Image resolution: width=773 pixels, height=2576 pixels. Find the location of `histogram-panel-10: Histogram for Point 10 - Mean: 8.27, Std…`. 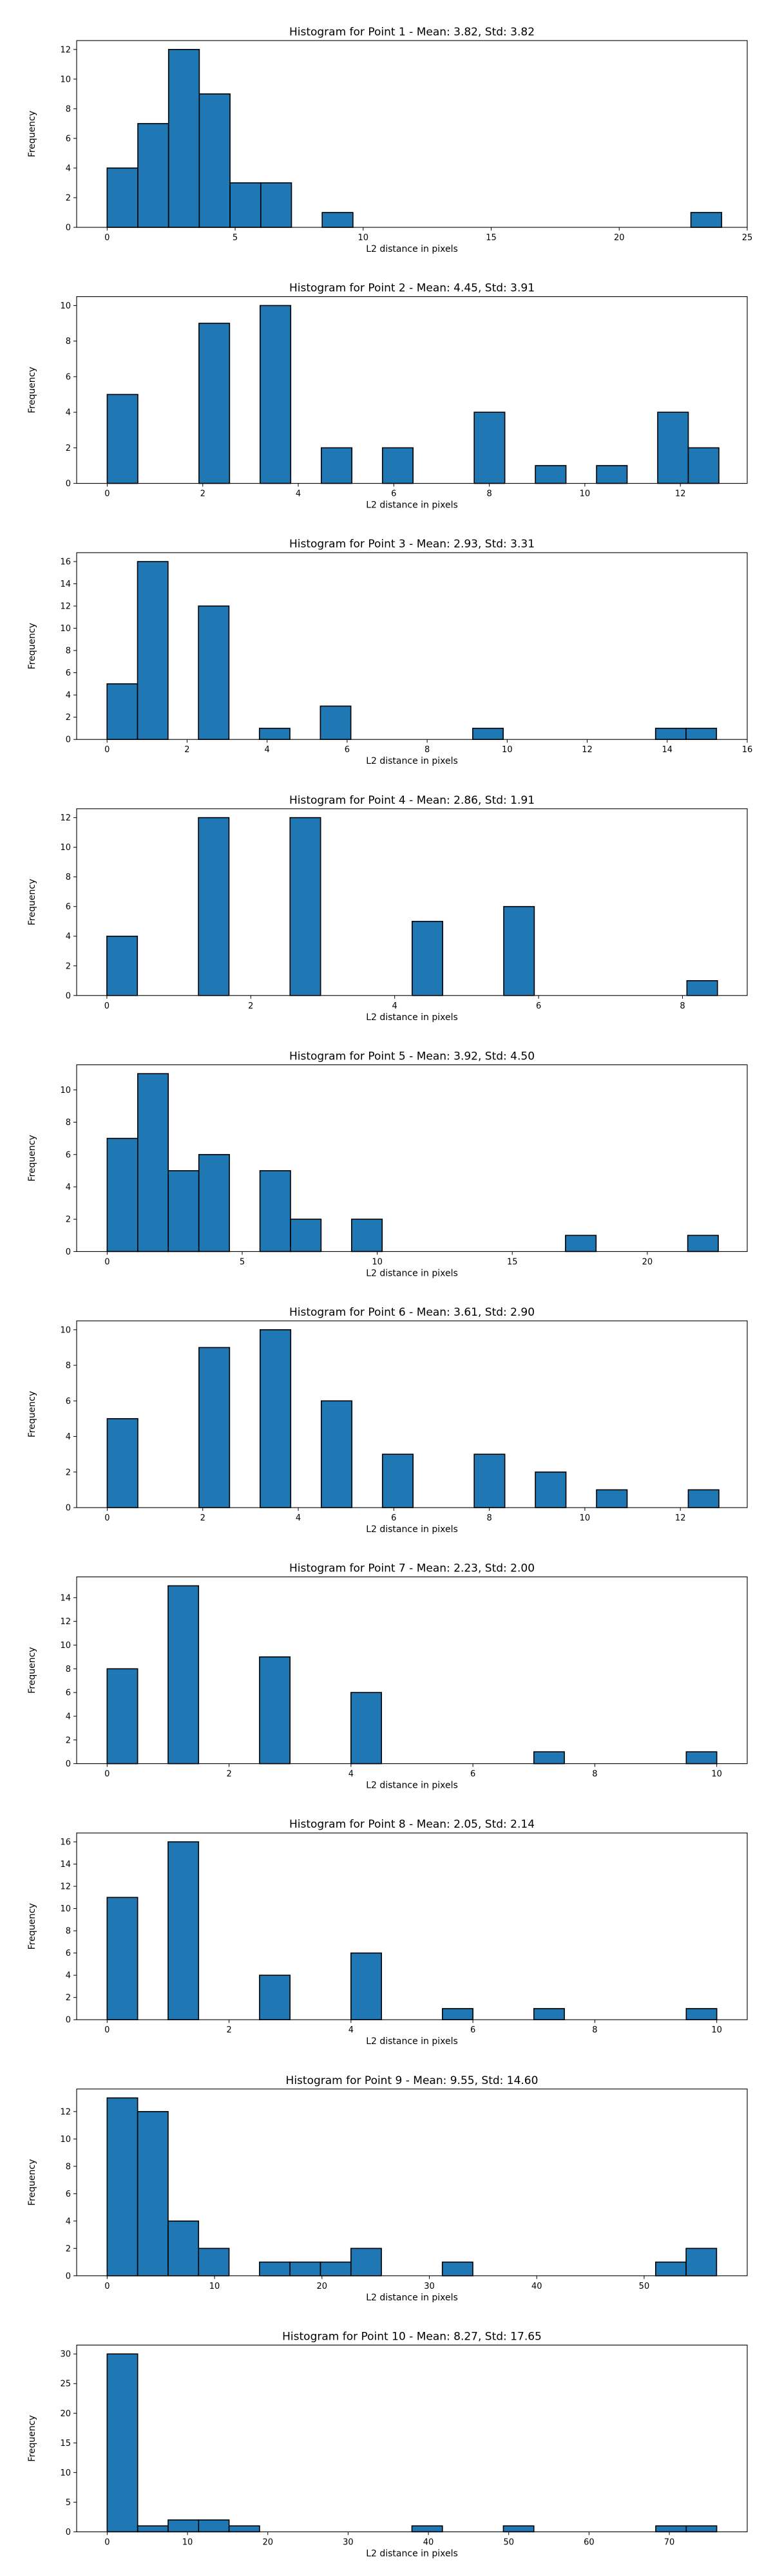

histogram-panel-10: Histogram for Point 10 - Mean: 8.27, Std… is located at coordinates (387, 2444).